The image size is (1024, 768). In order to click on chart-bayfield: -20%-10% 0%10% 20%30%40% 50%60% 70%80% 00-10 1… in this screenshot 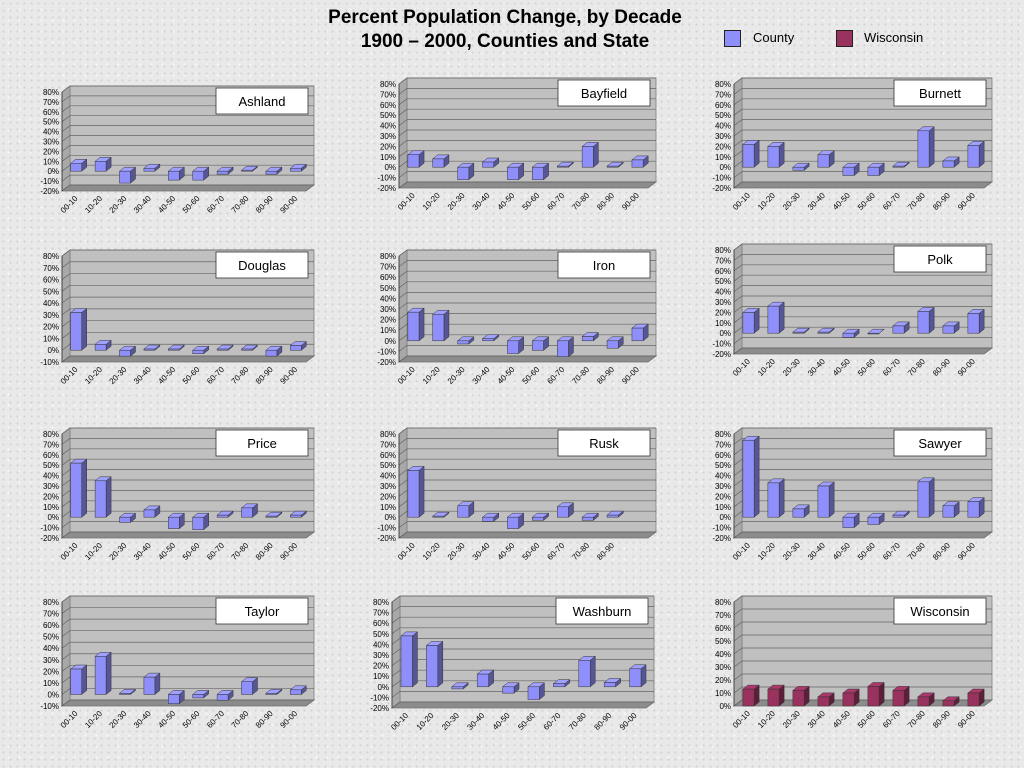, I will do `click(517, 144)`.